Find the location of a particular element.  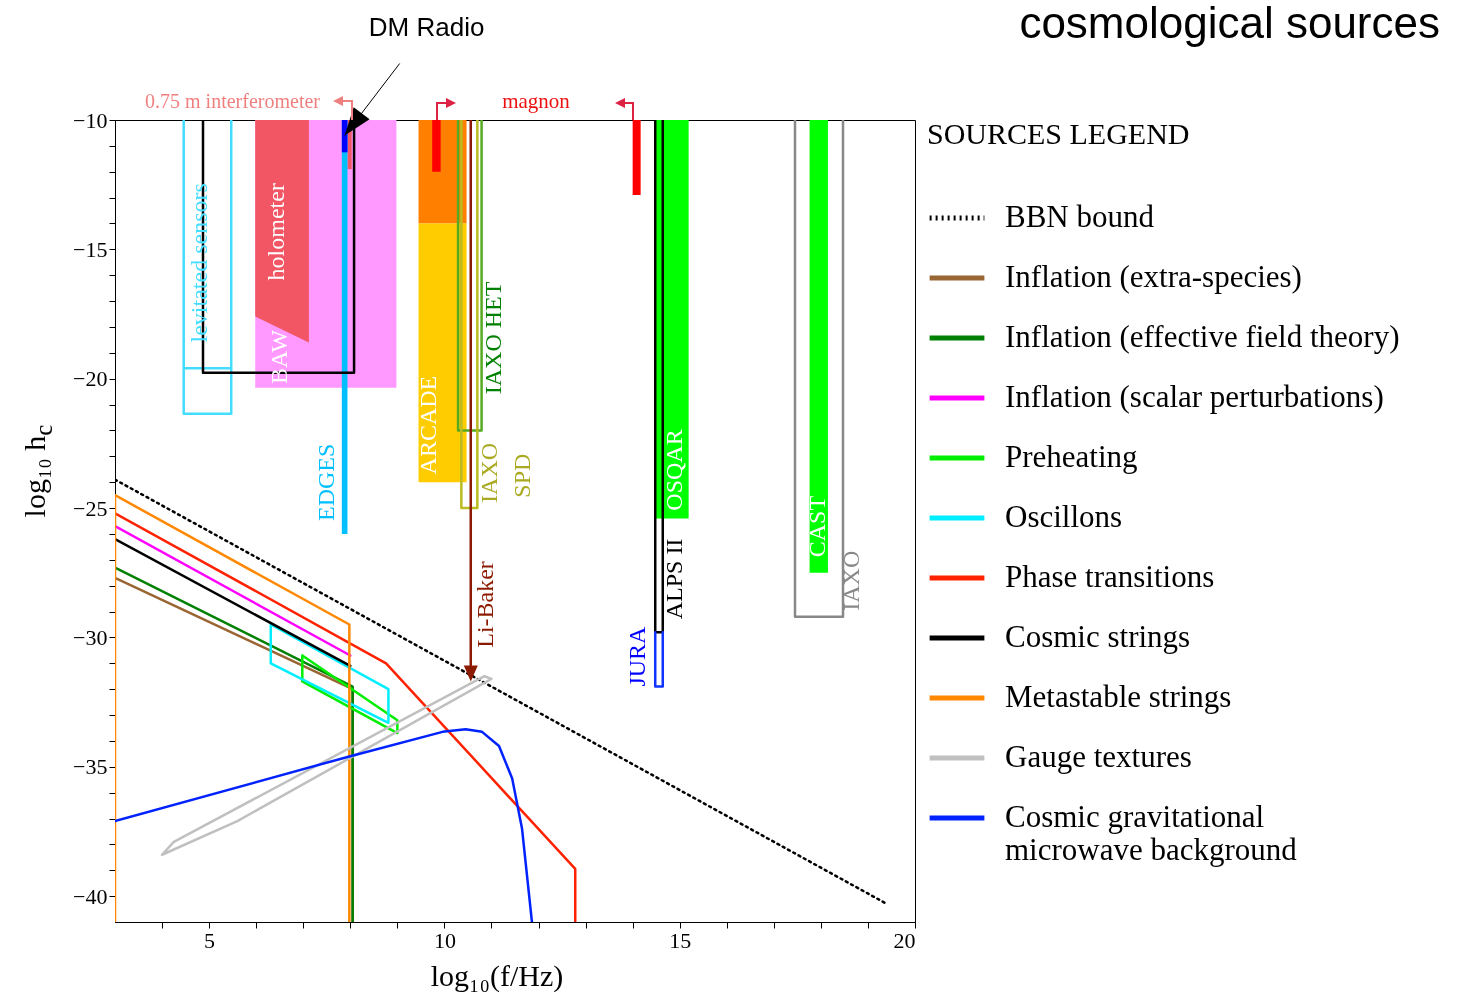

annotation: SPD is located at coordinates (521, 475).